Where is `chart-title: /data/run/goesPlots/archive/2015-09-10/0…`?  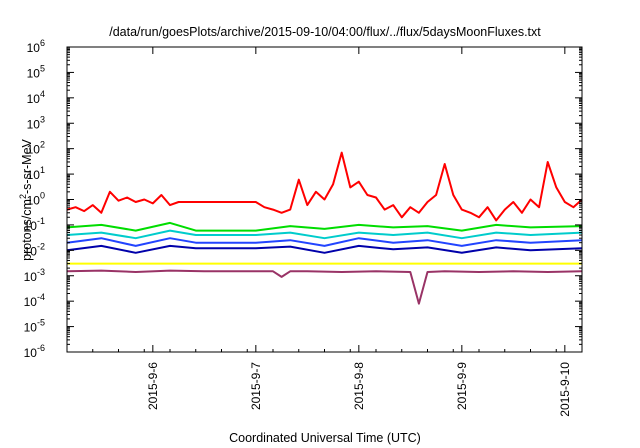 chart-title: /data/run/goesPlots/archive/2015-09-10/0… is located at coordinates (325, 32).